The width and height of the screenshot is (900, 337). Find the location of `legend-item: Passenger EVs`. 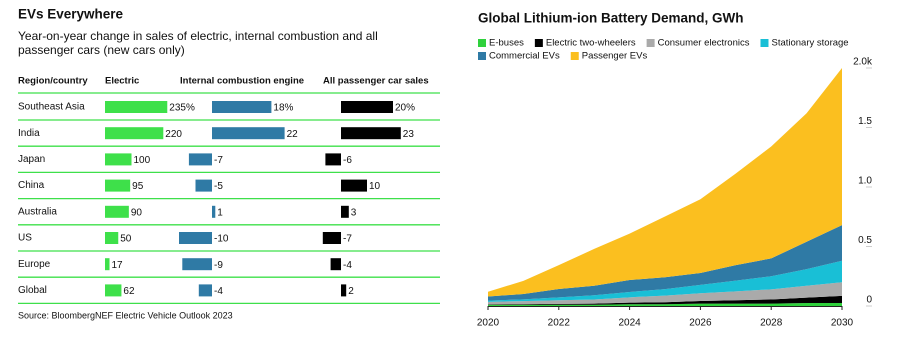

legend-item: Passenger EVs is located at coordinates (609, 56).